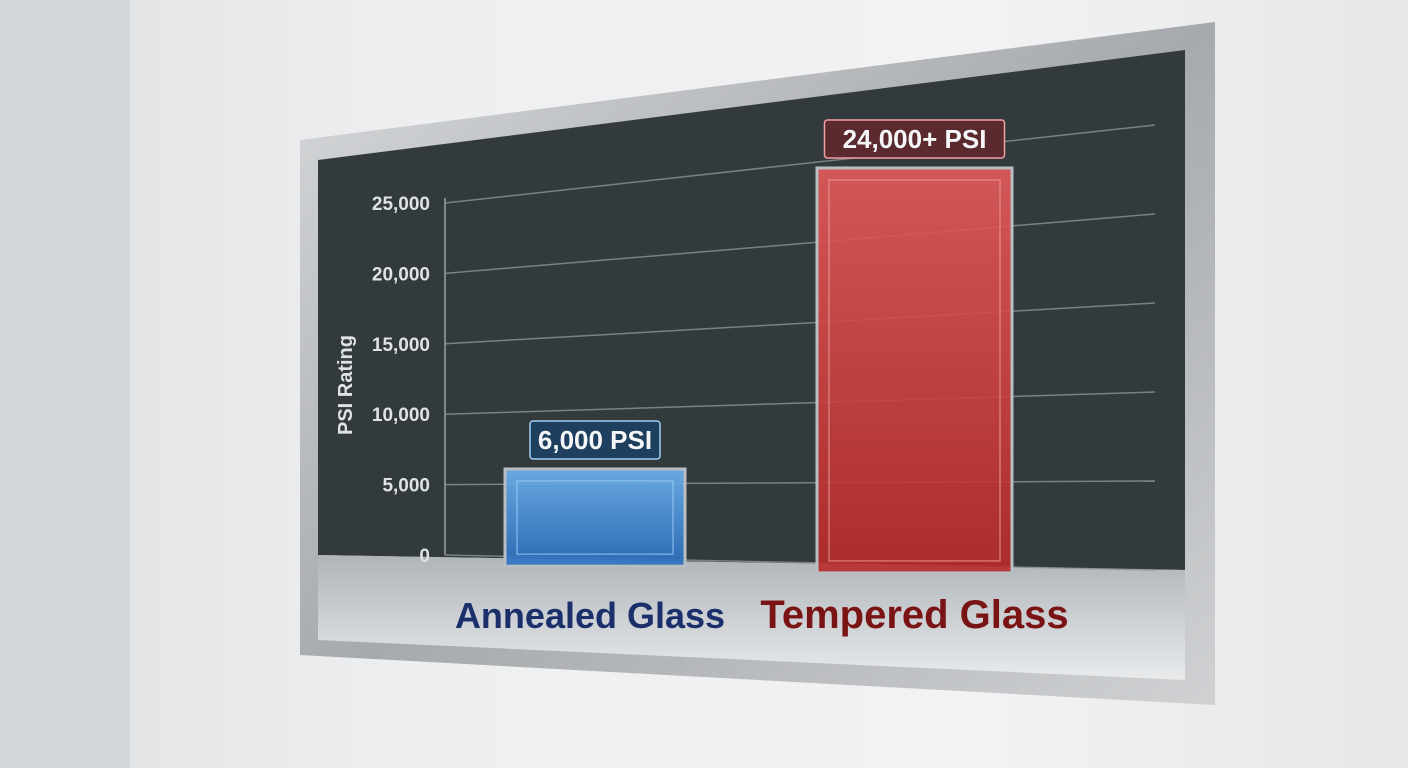  Describe the element at coordinates (401, 204) in the screenshot. I see `y-tick-label: 25,000` at that location.